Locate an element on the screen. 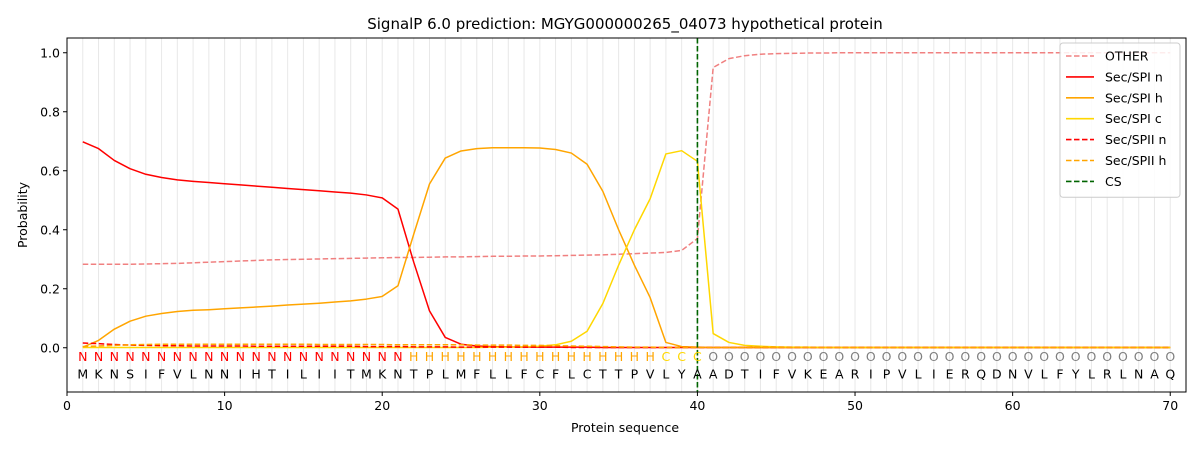 This screenshot has height=454, width=1200. x-axis-label: Protein sequence is located at coordinates (625, 427).